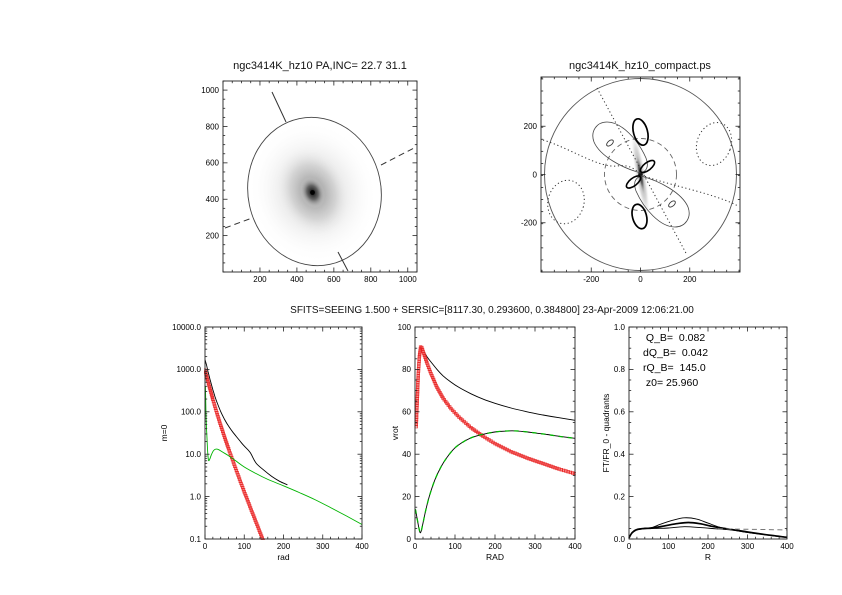  Describe the element at coordinates (213, 163) in the screenshot. I see `y-tick-label: 600` at that location.